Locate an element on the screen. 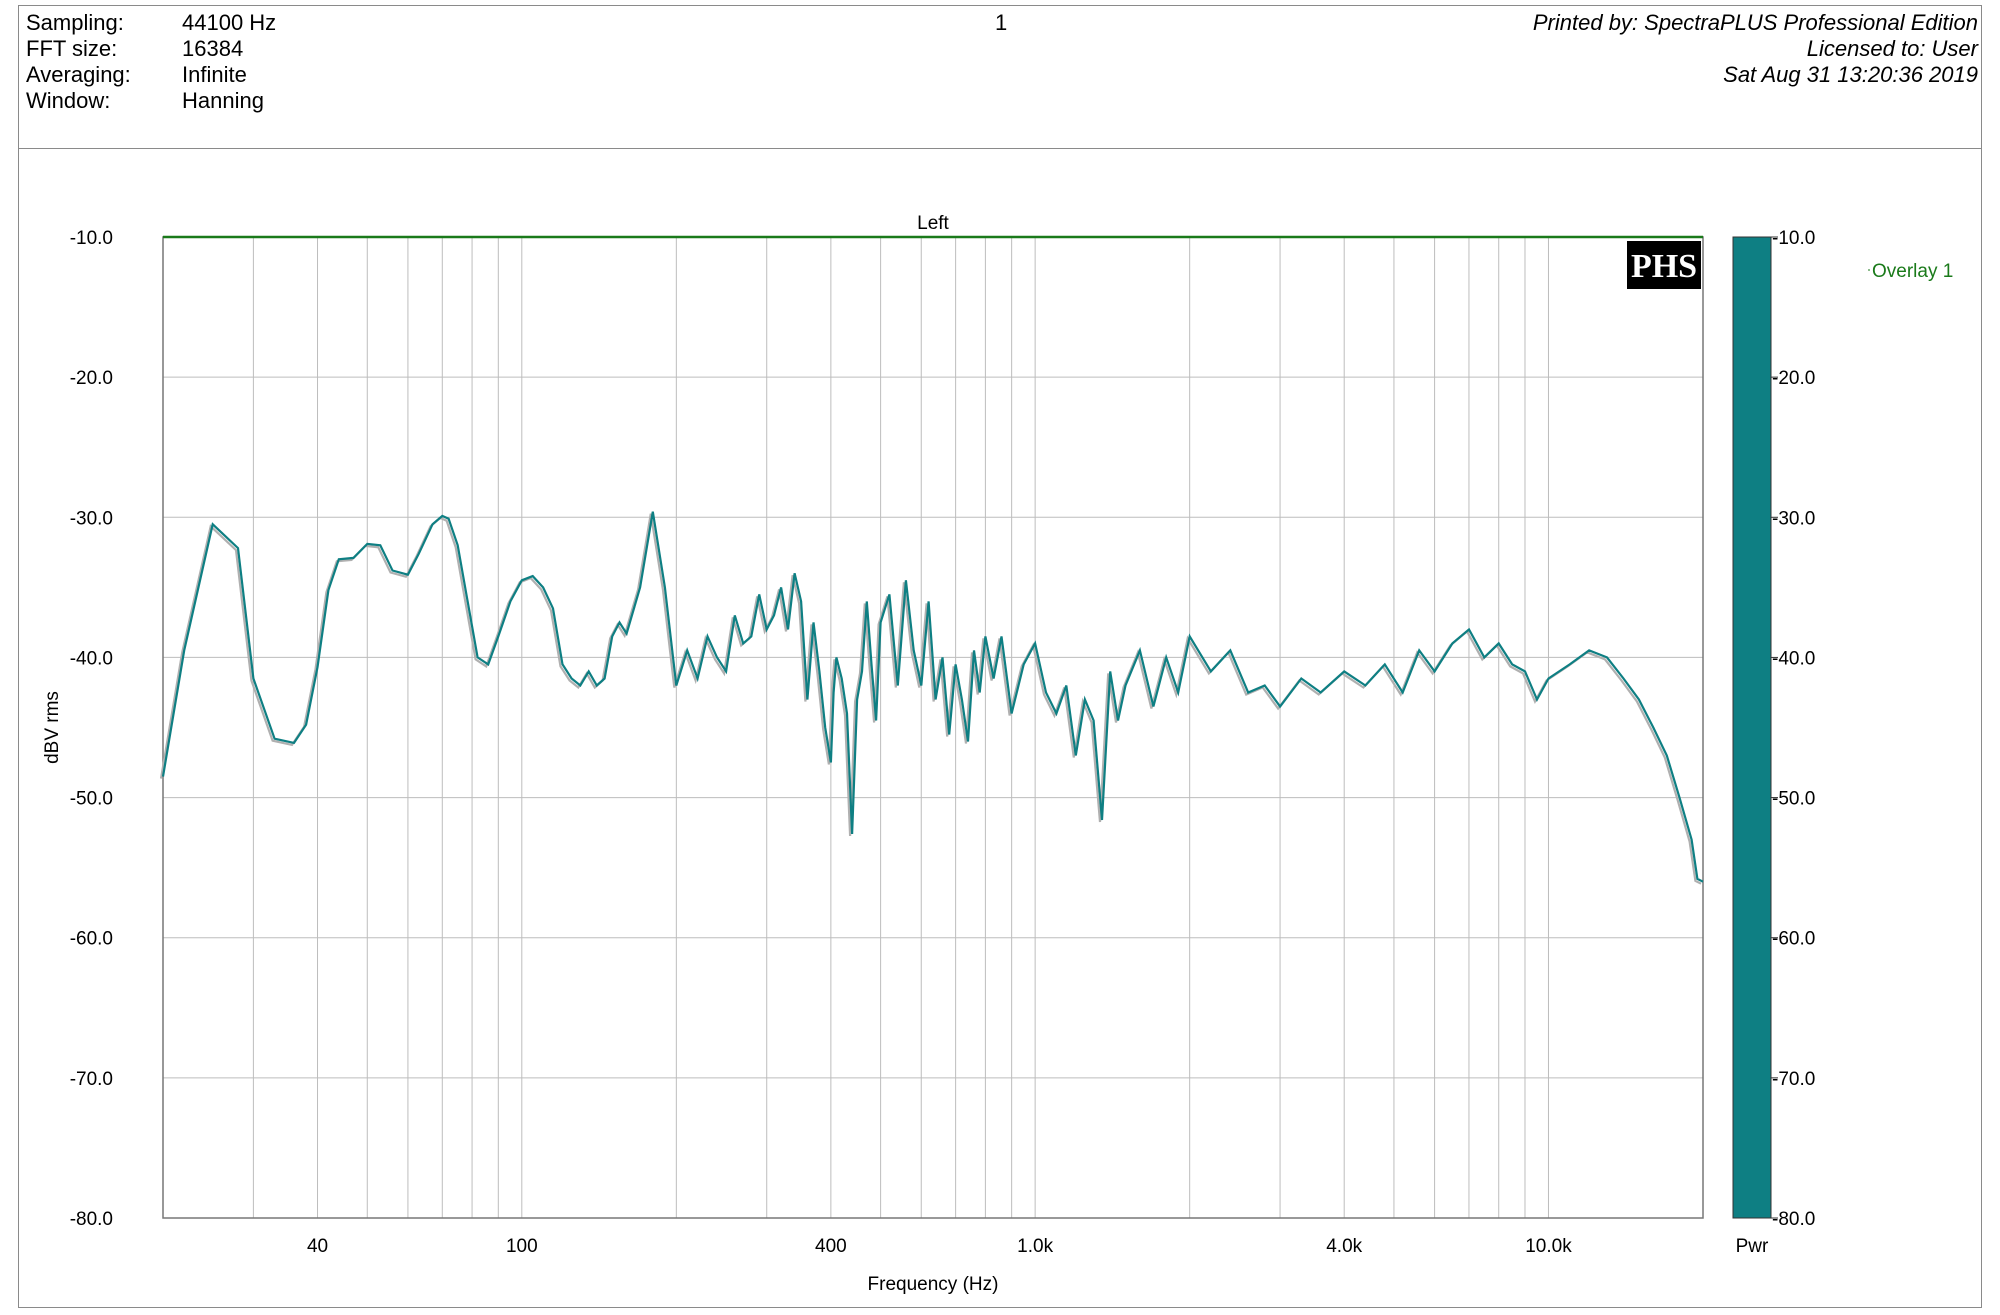 The width and height of the screenshot is (2000, 1315). averaging-label: Averaging: is located at coordinates (78, 74).